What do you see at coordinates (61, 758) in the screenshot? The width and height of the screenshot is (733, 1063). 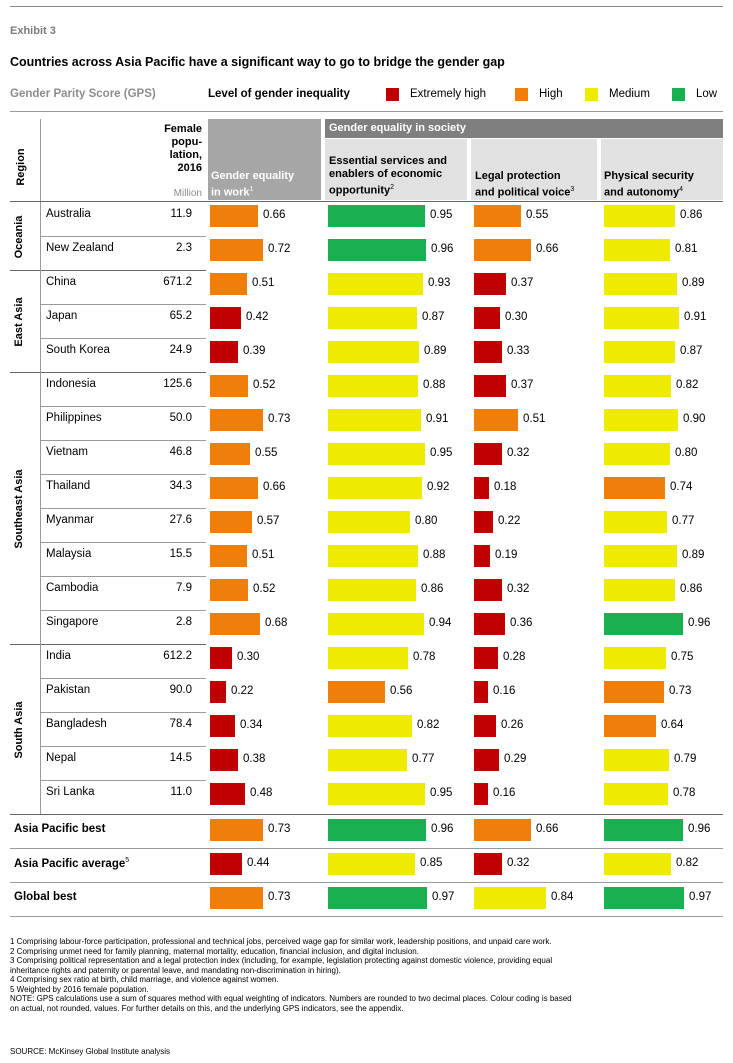 I see `country-label: Nepal` at bounding box center [61, 758].